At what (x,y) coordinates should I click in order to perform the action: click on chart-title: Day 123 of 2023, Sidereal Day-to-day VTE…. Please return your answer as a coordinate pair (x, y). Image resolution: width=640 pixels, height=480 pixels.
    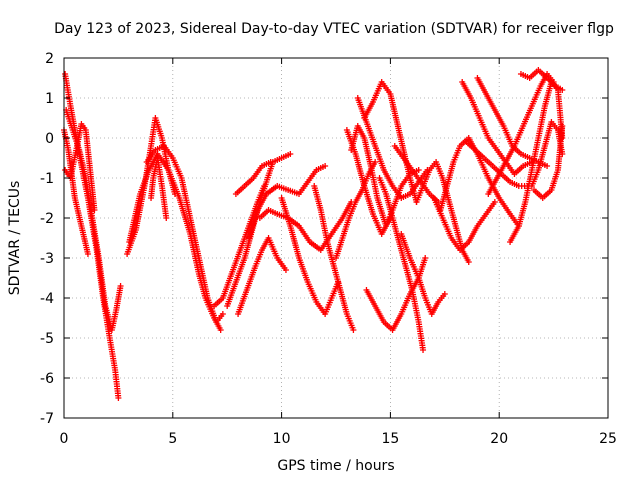
    Looking at the image, I should click on (334, 29).